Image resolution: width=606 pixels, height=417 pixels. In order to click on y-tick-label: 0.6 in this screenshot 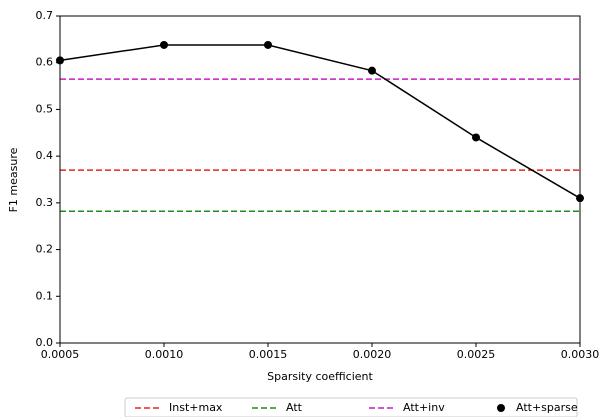, I will do `click(45, 62)`.